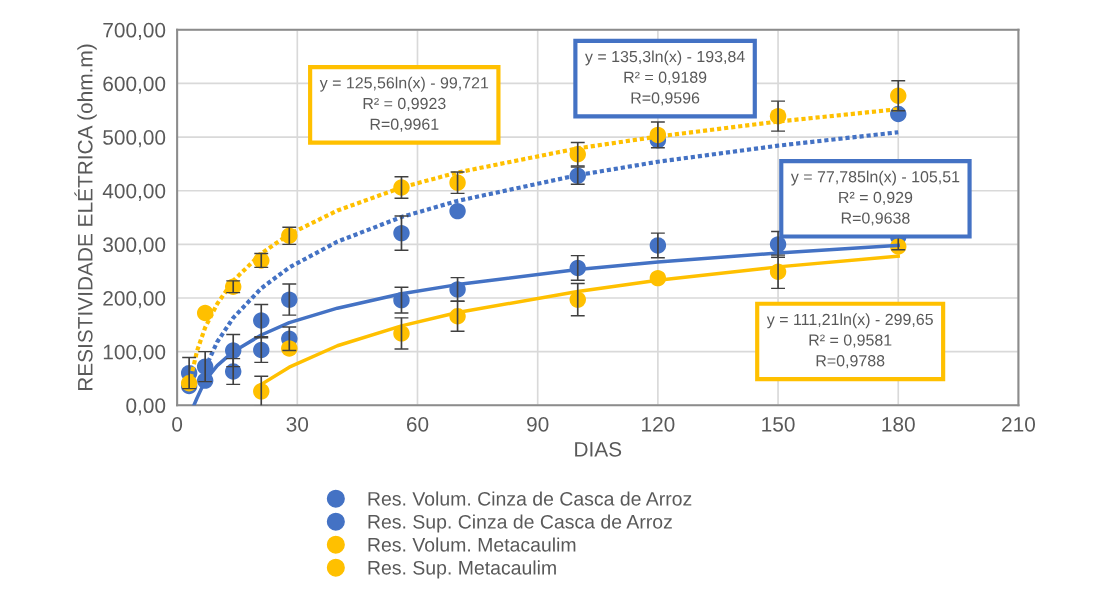 The image size is (1107, 596). I want to click on y-tick-label: 200,00, so click(134, 300).